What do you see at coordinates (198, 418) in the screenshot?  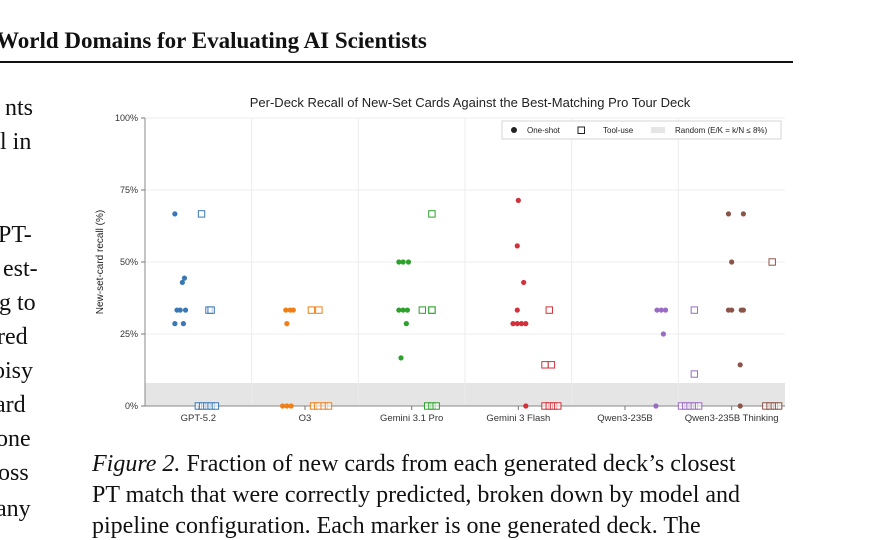 I see `x-tick-label: GPT-5.2` at bounding box center [198, 418].